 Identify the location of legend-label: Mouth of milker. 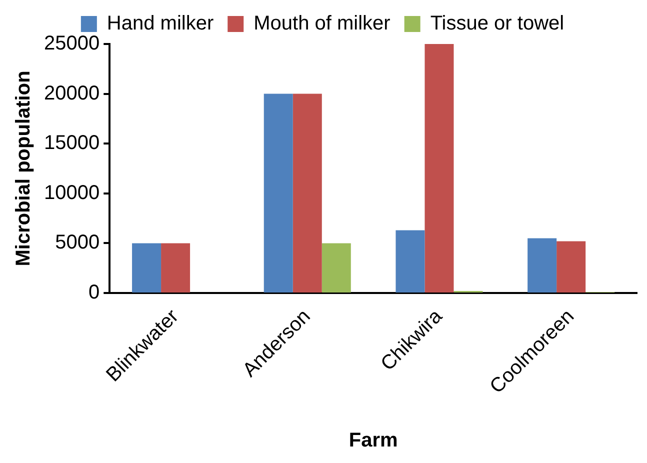
(322, 23).